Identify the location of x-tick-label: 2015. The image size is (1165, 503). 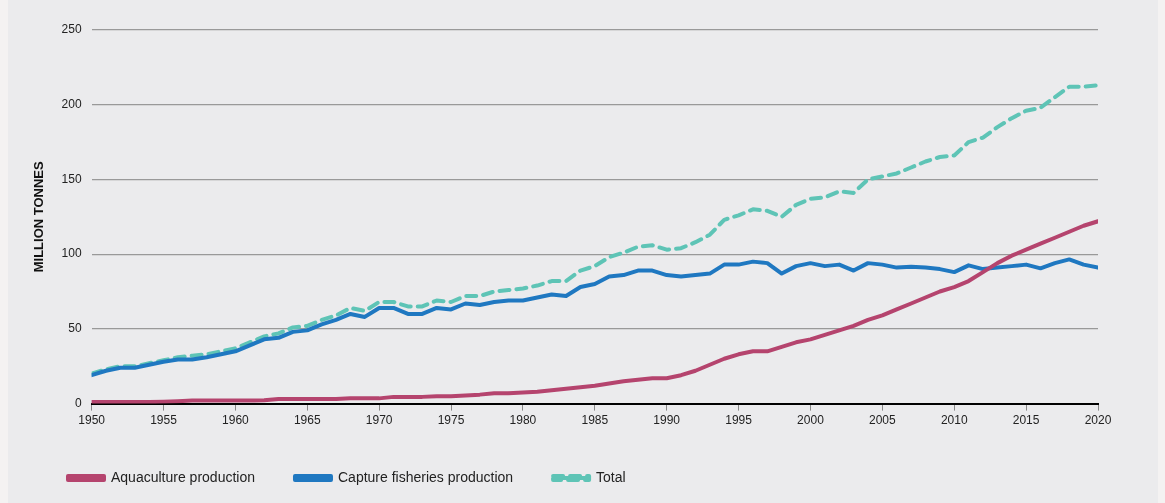
(1026, 420).